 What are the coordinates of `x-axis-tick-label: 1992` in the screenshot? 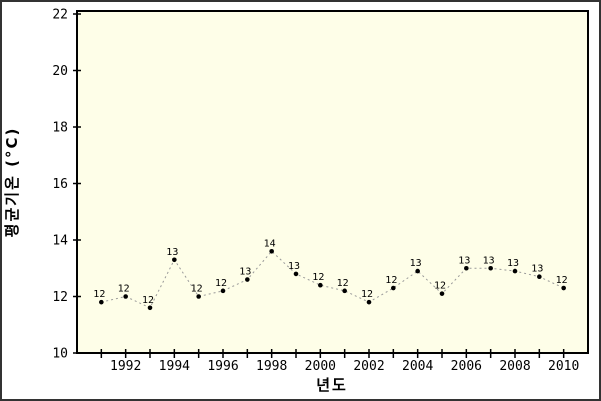 It's located at (125, 366).